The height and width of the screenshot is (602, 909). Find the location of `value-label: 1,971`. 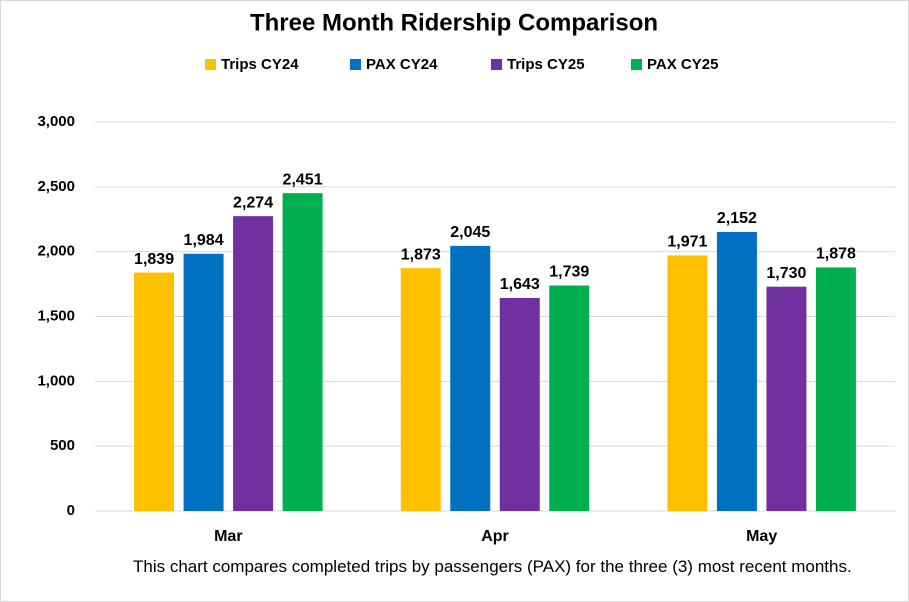

value-label: 1,971 is located at coordinates (687, 242).